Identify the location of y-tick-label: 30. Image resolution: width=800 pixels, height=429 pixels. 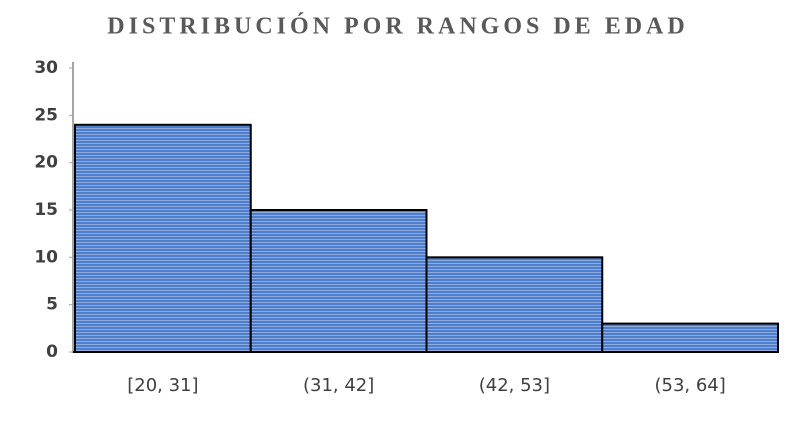
(46, 68).